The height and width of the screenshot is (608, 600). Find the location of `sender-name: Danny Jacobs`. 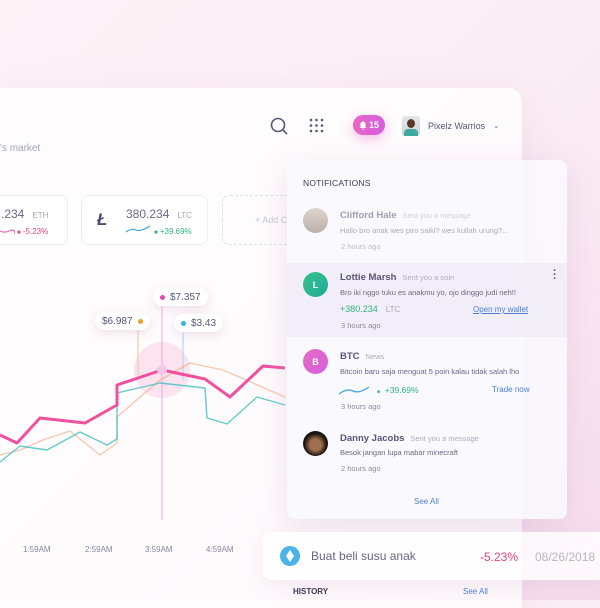

sender-name: Danny Jacobs is located at coordinates (372, 438).